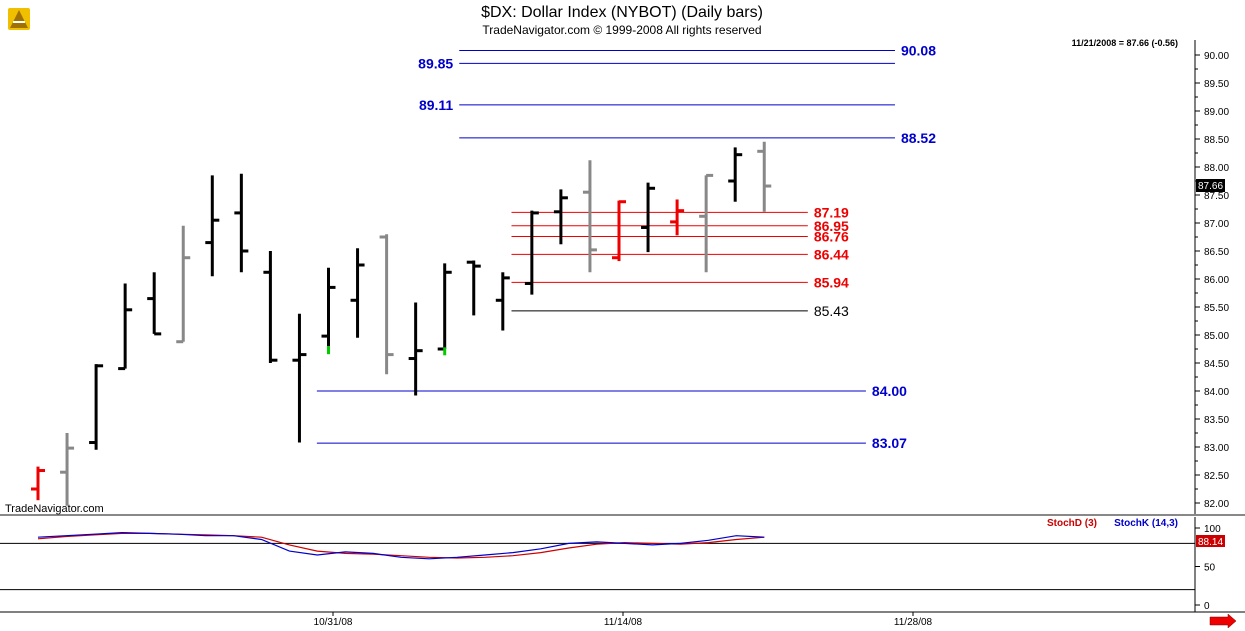  What do you see at coordinates (1210, 568) in the screenshot?
I see `stoch-tick-label: 50` at bounding box center [1210, 568].